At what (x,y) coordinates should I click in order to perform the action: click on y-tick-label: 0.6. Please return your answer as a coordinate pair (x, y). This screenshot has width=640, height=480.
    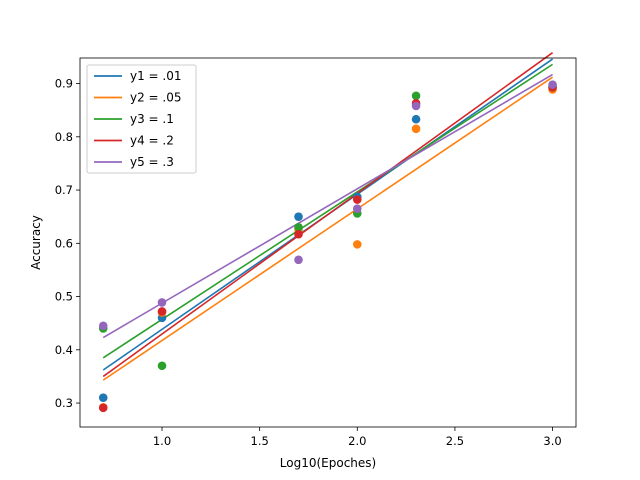
    Looking at the image, I should click on (64, 243).